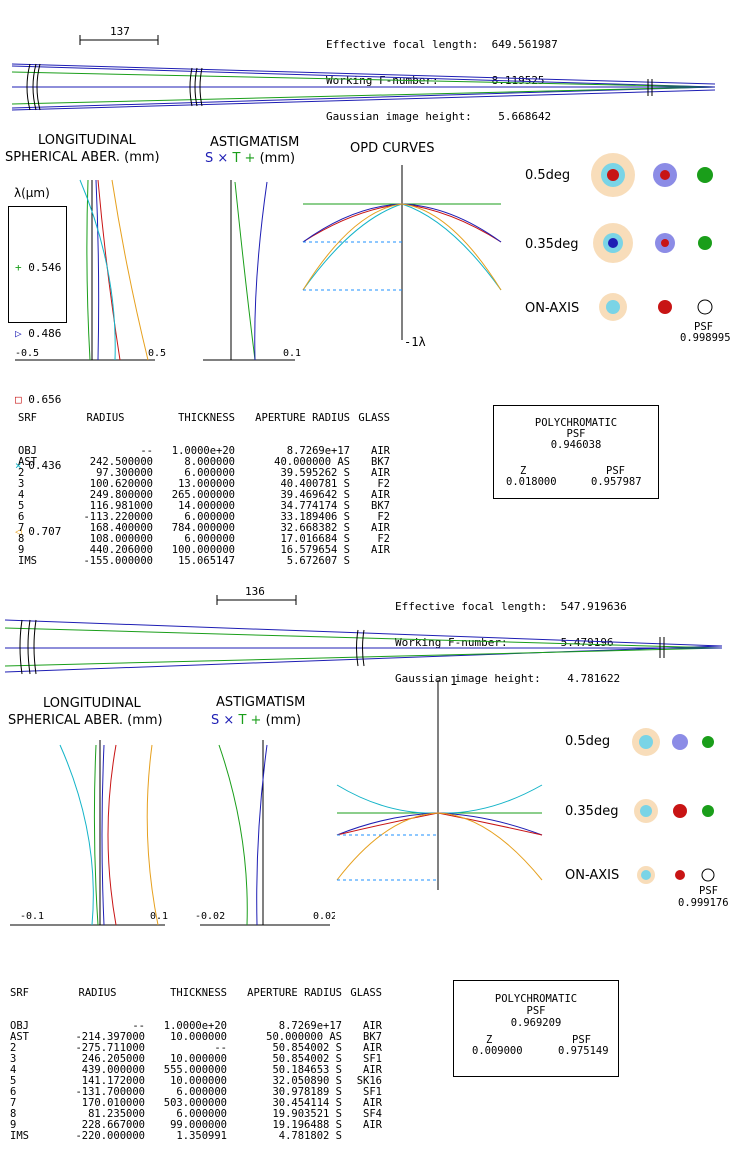 The height and width of the screenshot is (1153, 738). Describe the element at coordinates (201, 1114) in the screenshot. I see `table-cell: 6.000000` at that location.